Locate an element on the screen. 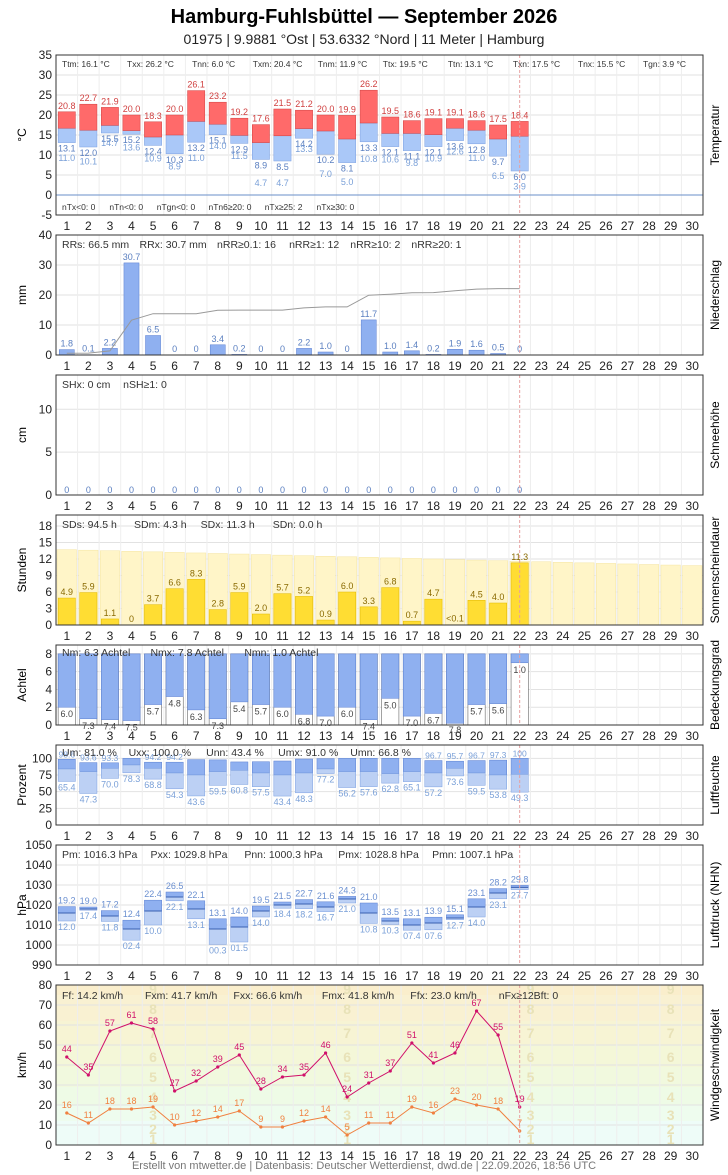 The image size is (728, 1175). x-tick-label: 26 is located at coordinates (606, 836).